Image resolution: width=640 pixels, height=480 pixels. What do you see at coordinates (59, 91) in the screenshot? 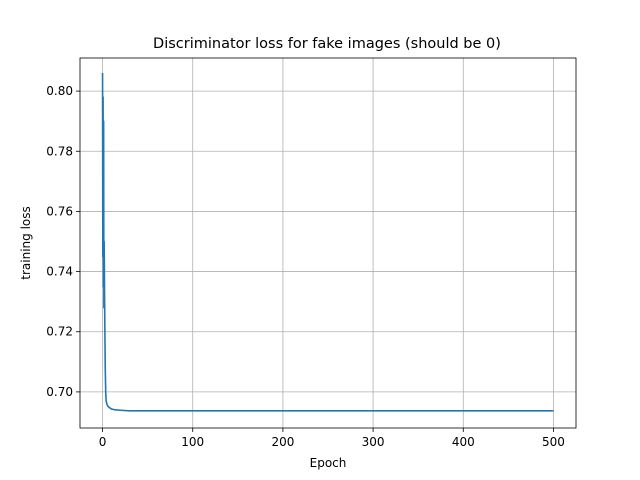
I see `y-tick-label: 0.80` at bounding box center [59, 91].